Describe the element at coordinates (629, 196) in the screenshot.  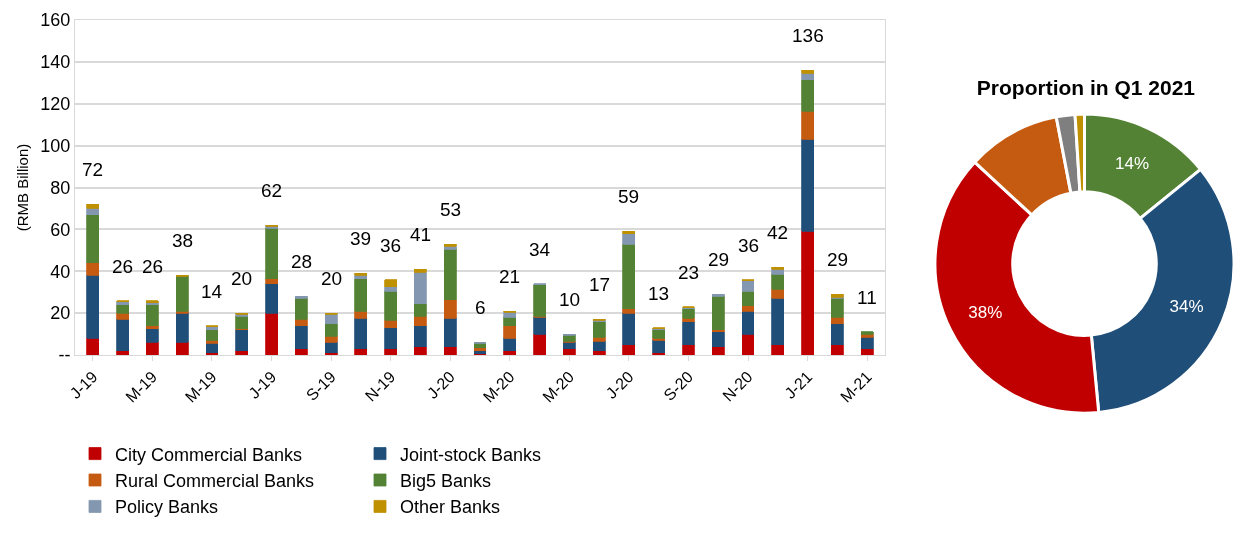
I see `total-label: 59` at that location.